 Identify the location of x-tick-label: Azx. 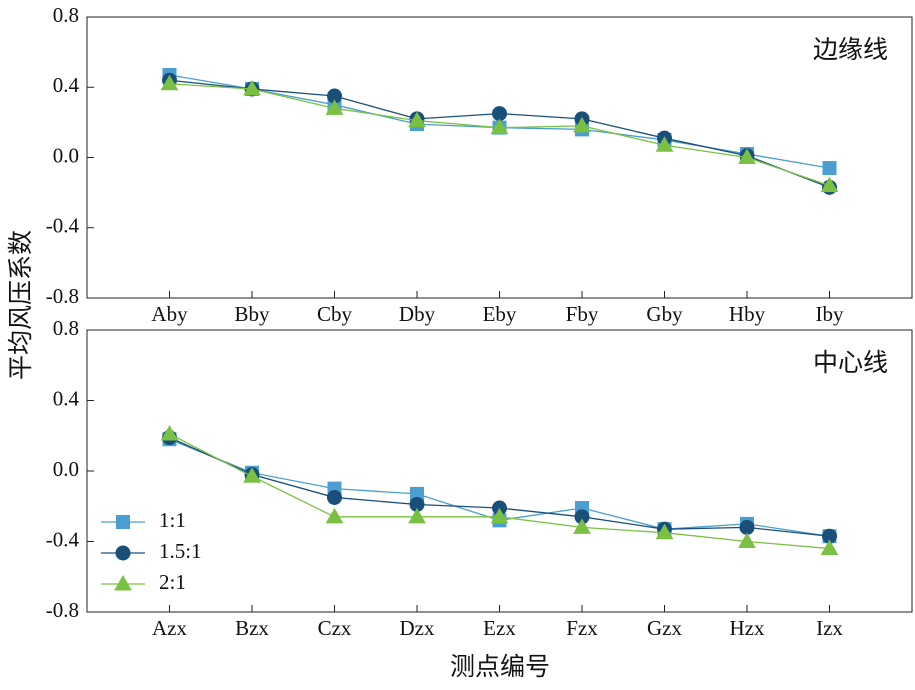
(169, 628).